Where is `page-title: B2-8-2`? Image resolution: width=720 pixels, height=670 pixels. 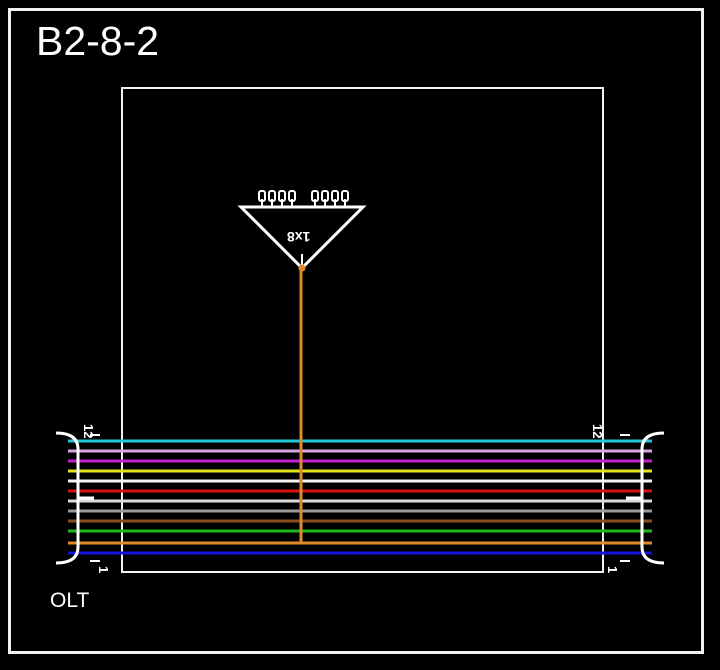
page-title: B2-8-2 is located at coordinates (98, 41).